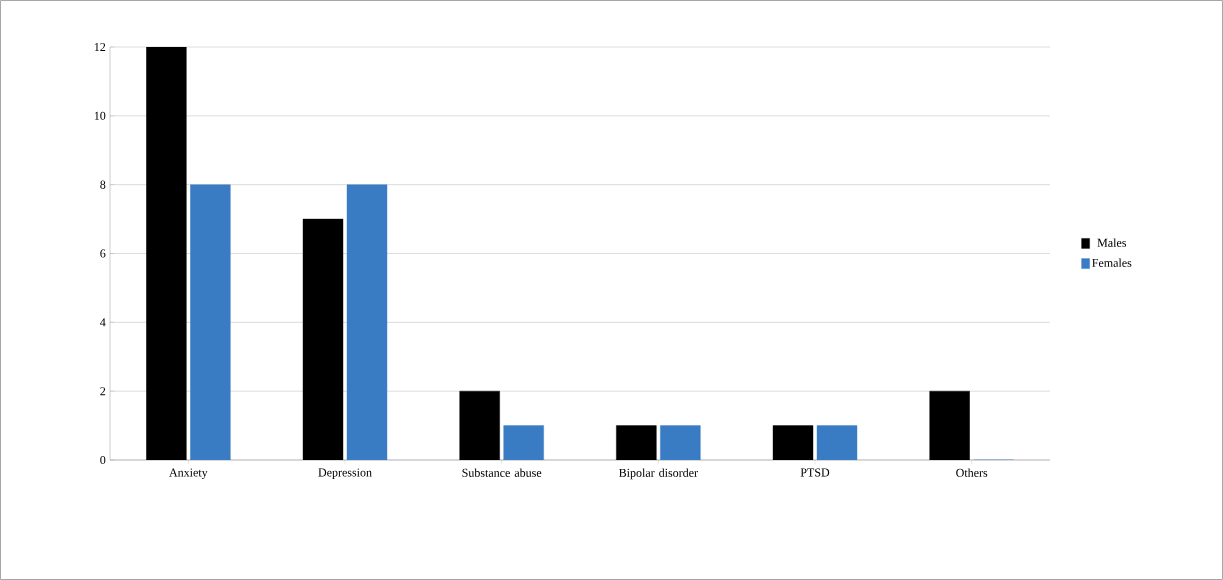 This screenshot has width=1223, height=580. I want to click on y-tick-label: 0, so click(103, 460).